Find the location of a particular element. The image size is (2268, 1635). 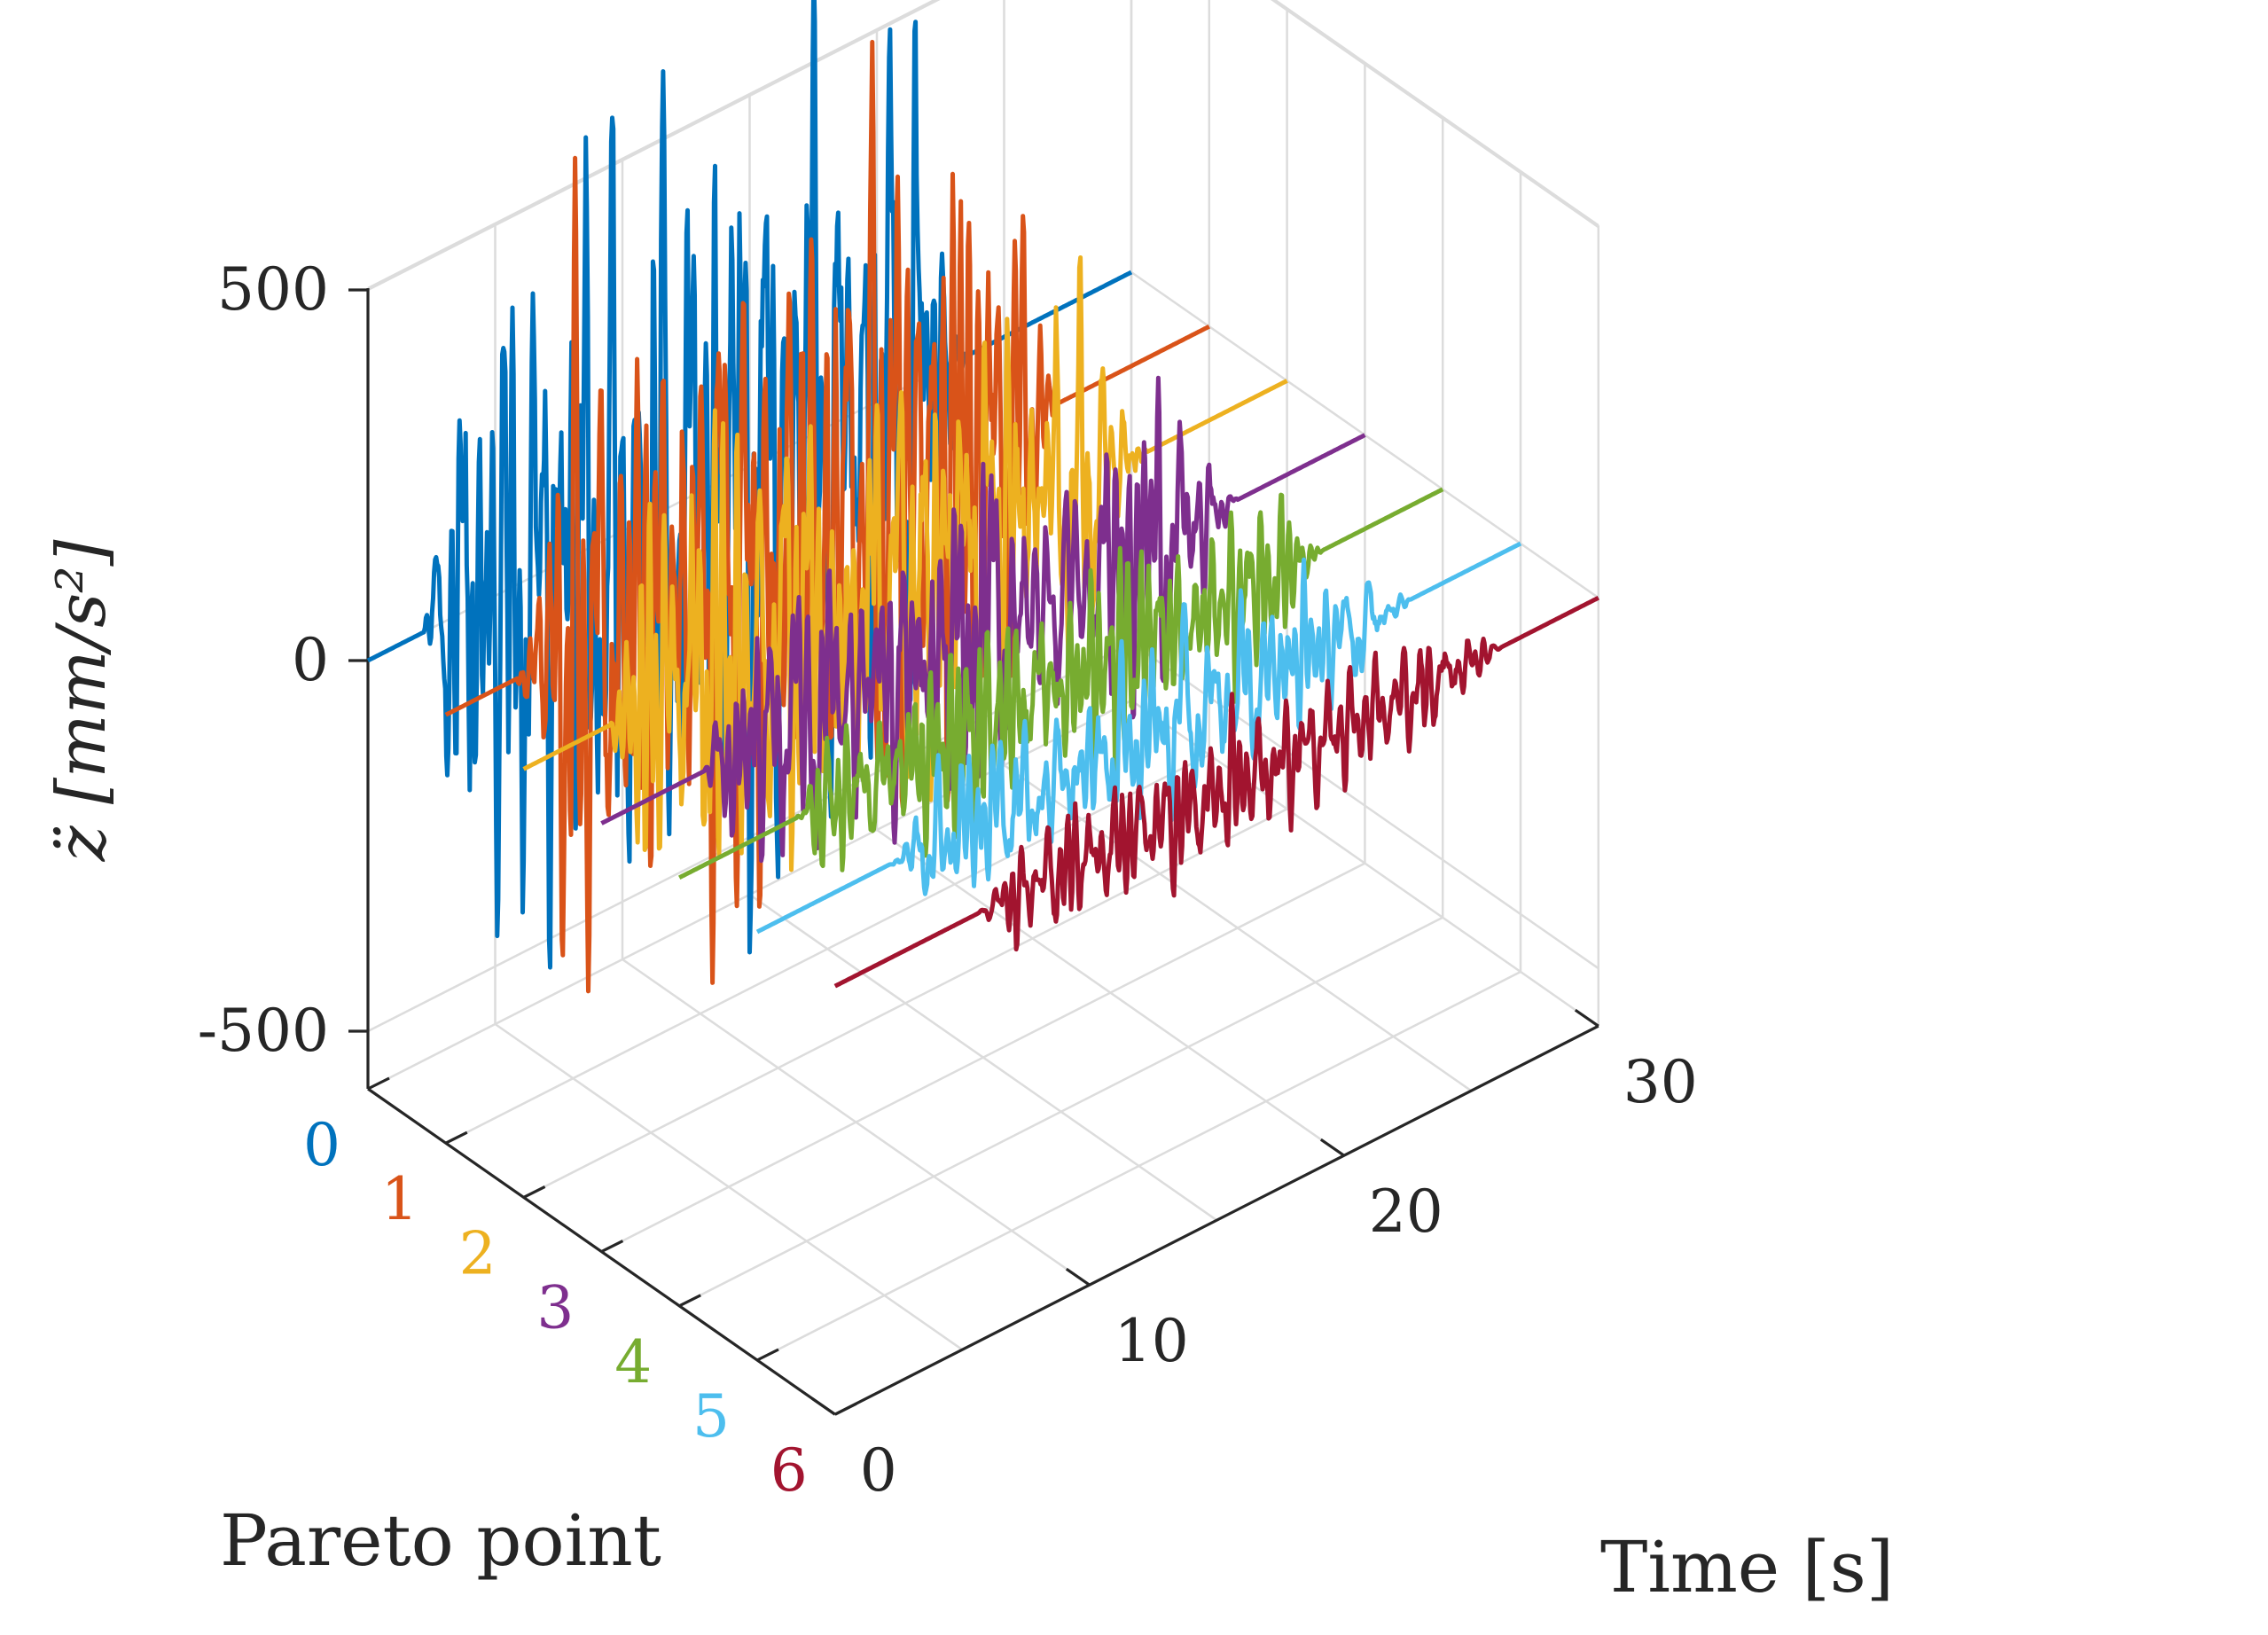

pareto-tick-label: 3 is located at coordinates (555, 1308).